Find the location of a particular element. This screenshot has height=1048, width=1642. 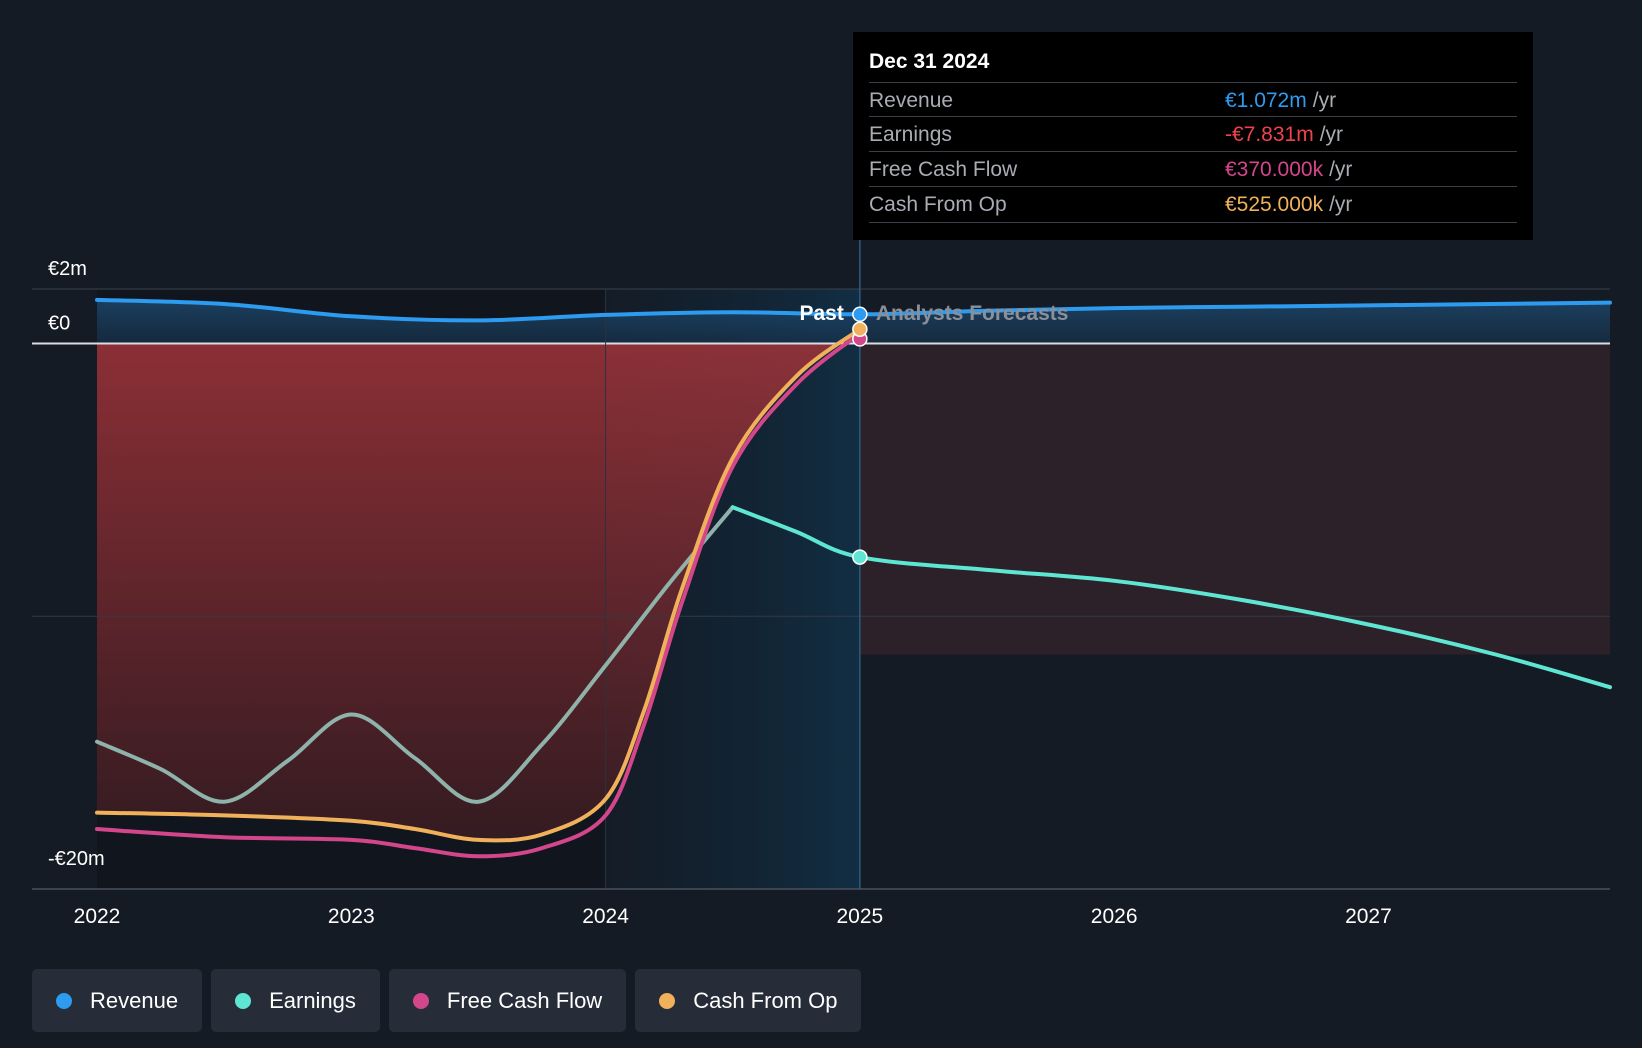

legend-item-cash-from-op: Cash From Op is located at coordinates (748, 1000).